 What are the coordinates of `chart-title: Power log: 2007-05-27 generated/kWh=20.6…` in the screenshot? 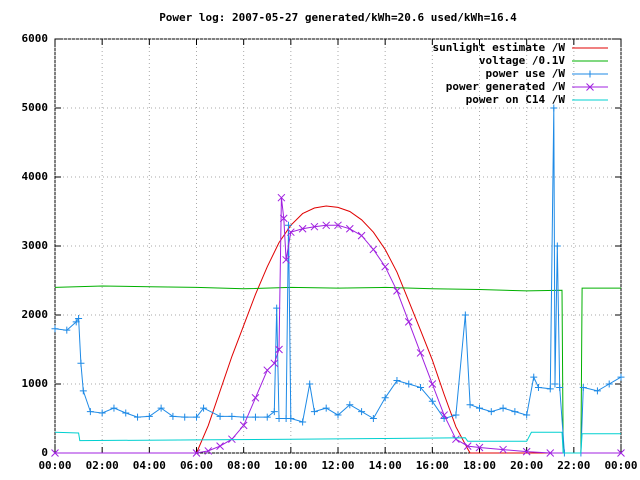 It's located at (338, 17).